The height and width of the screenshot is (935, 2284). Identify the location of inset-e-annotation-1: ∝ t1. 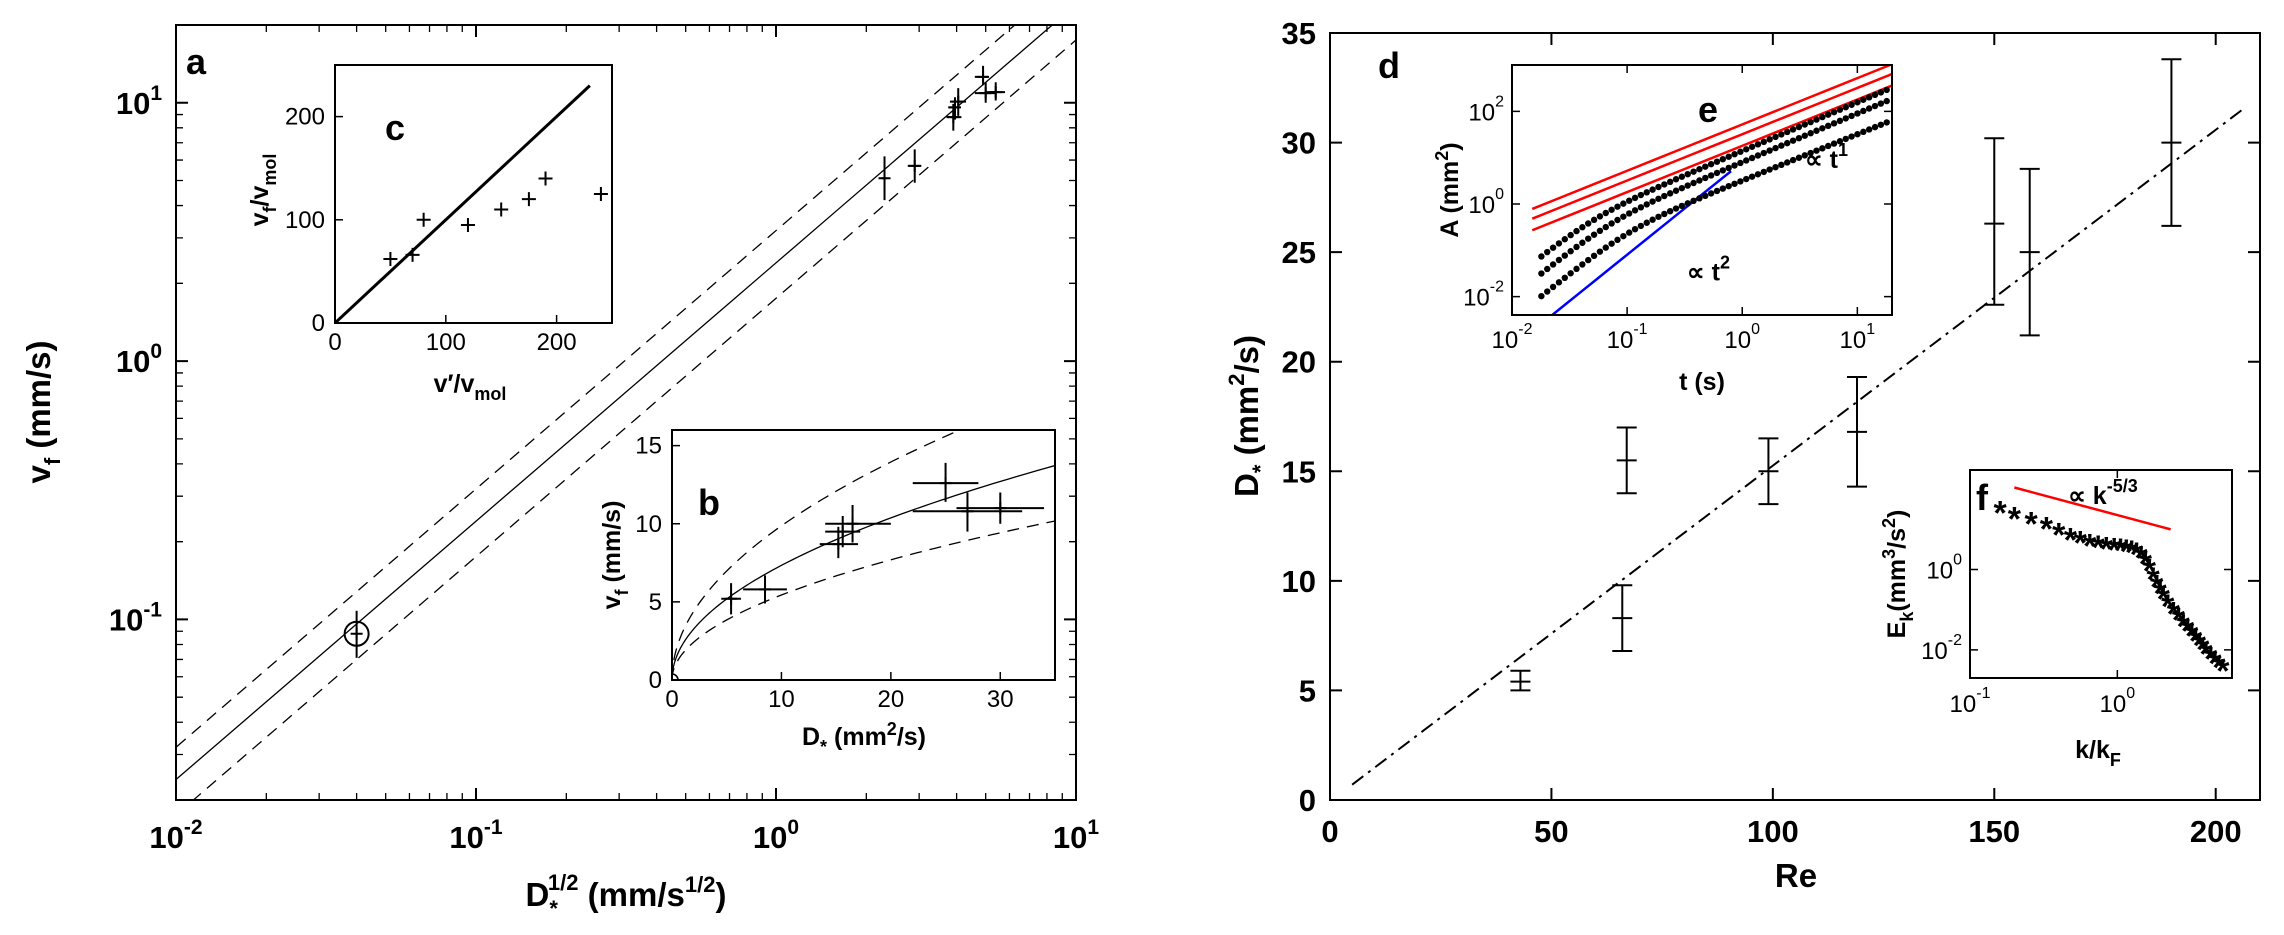
(1826, 157).